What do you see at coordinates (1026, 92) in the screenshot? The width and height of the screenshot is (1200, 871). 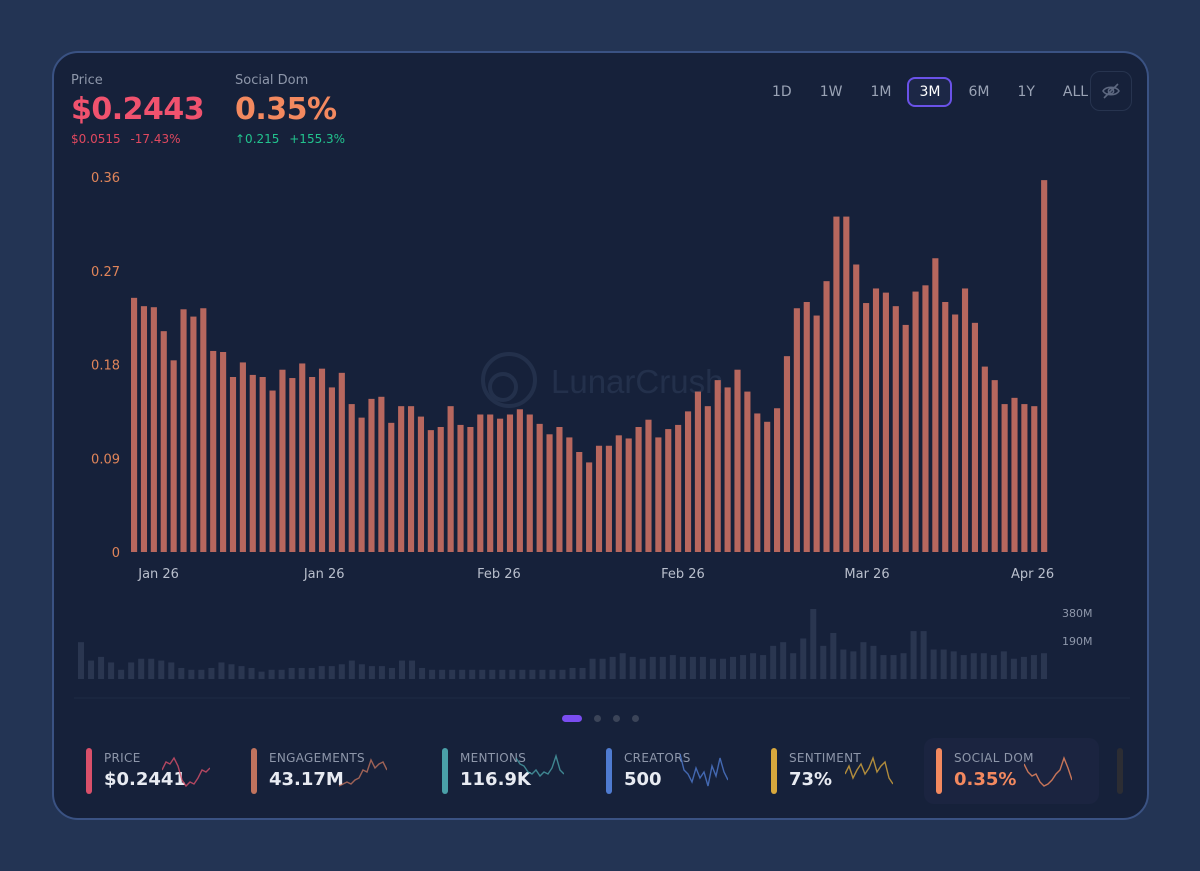 I see `range-button-1y: 1Y` at bounding box center [1026, 92].